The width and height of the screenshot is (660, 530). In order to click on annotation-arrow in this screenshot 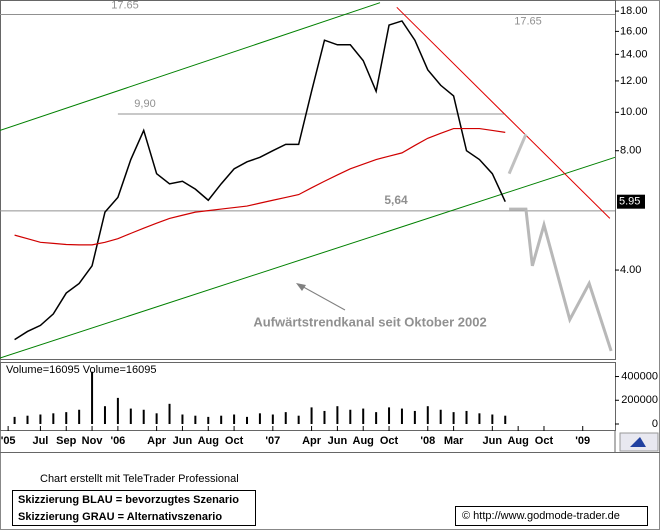, I will do `click(321, 297)`.